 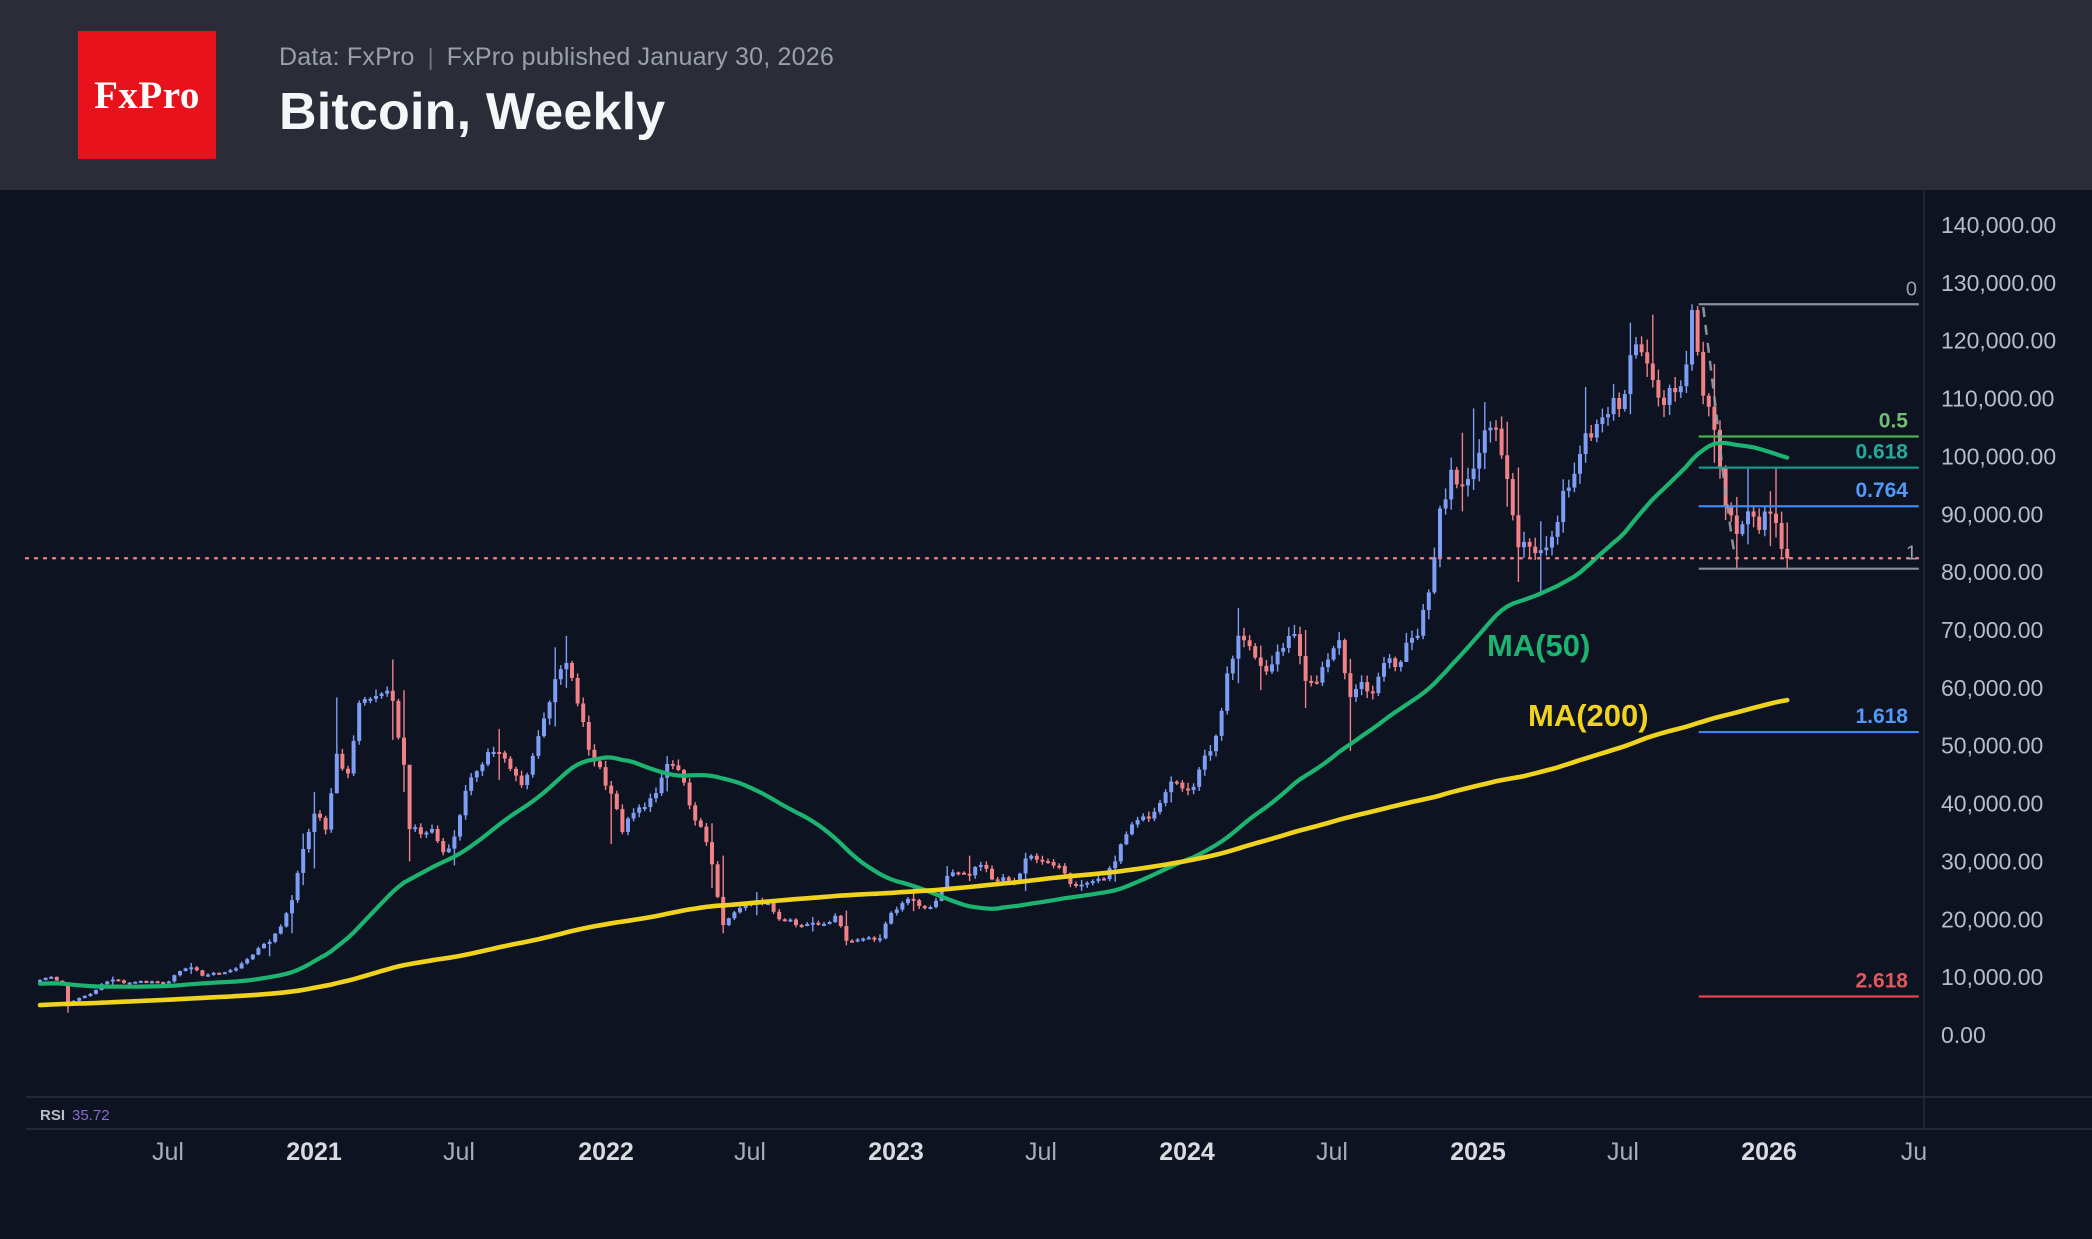 I want to click on fib-label-1: 1, so click(x=1911, y=554).